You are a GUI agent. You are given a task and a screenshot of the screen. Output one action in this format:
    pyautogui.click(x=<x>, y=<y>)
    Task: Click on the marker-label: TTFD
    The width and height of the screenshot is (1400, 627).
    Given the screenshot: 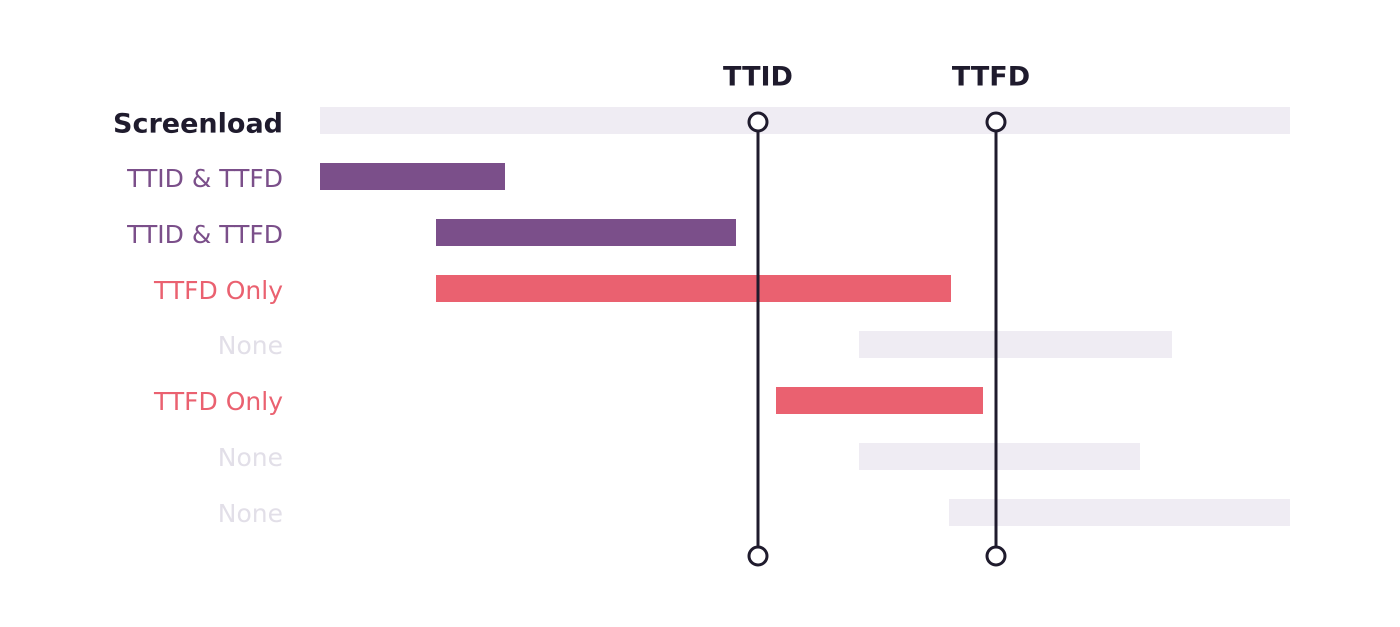 What is the action you would take?
    pyautogui.click(x=991, y=77)
    